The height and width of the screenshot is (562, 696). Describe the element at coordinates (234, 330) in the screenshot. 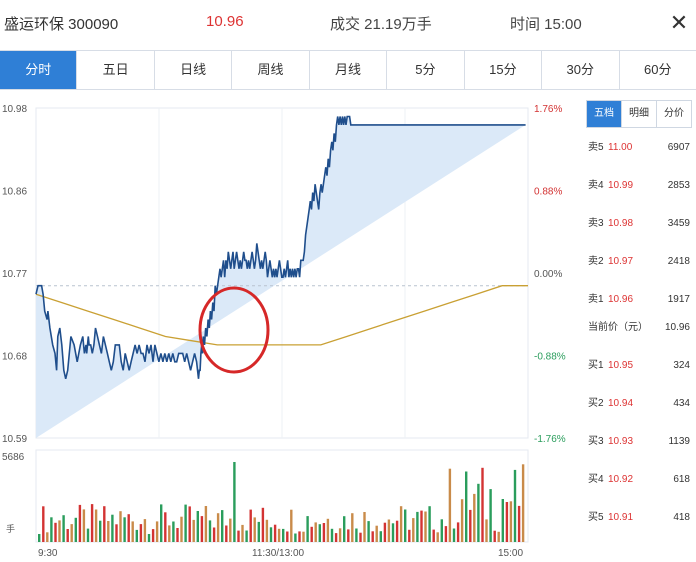

I see `highlight-circle` at that location.